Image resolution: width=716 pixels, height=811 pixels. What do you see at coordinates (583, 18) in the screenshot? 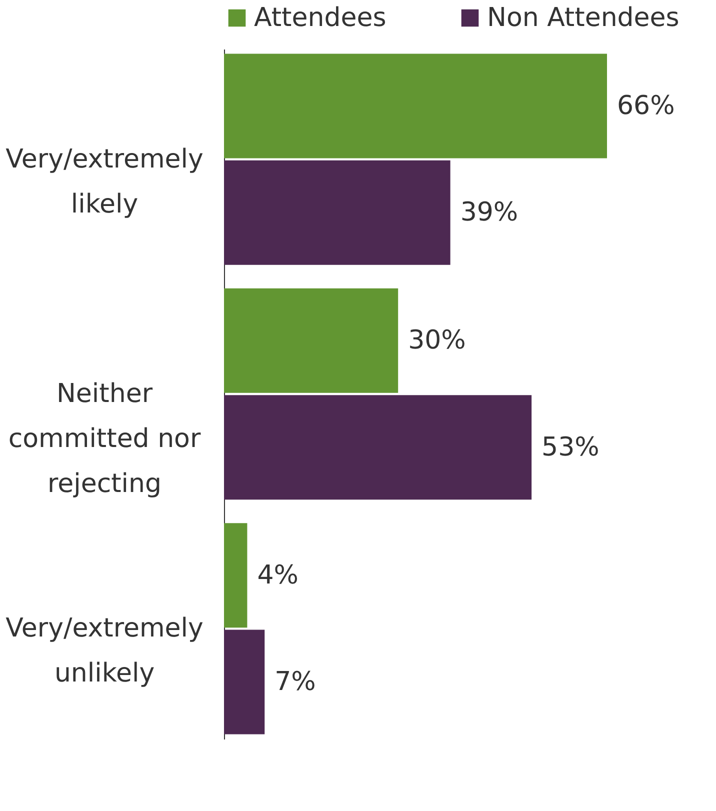
I see `legend-label: Non Attendees` at bounding box center [583, 18].